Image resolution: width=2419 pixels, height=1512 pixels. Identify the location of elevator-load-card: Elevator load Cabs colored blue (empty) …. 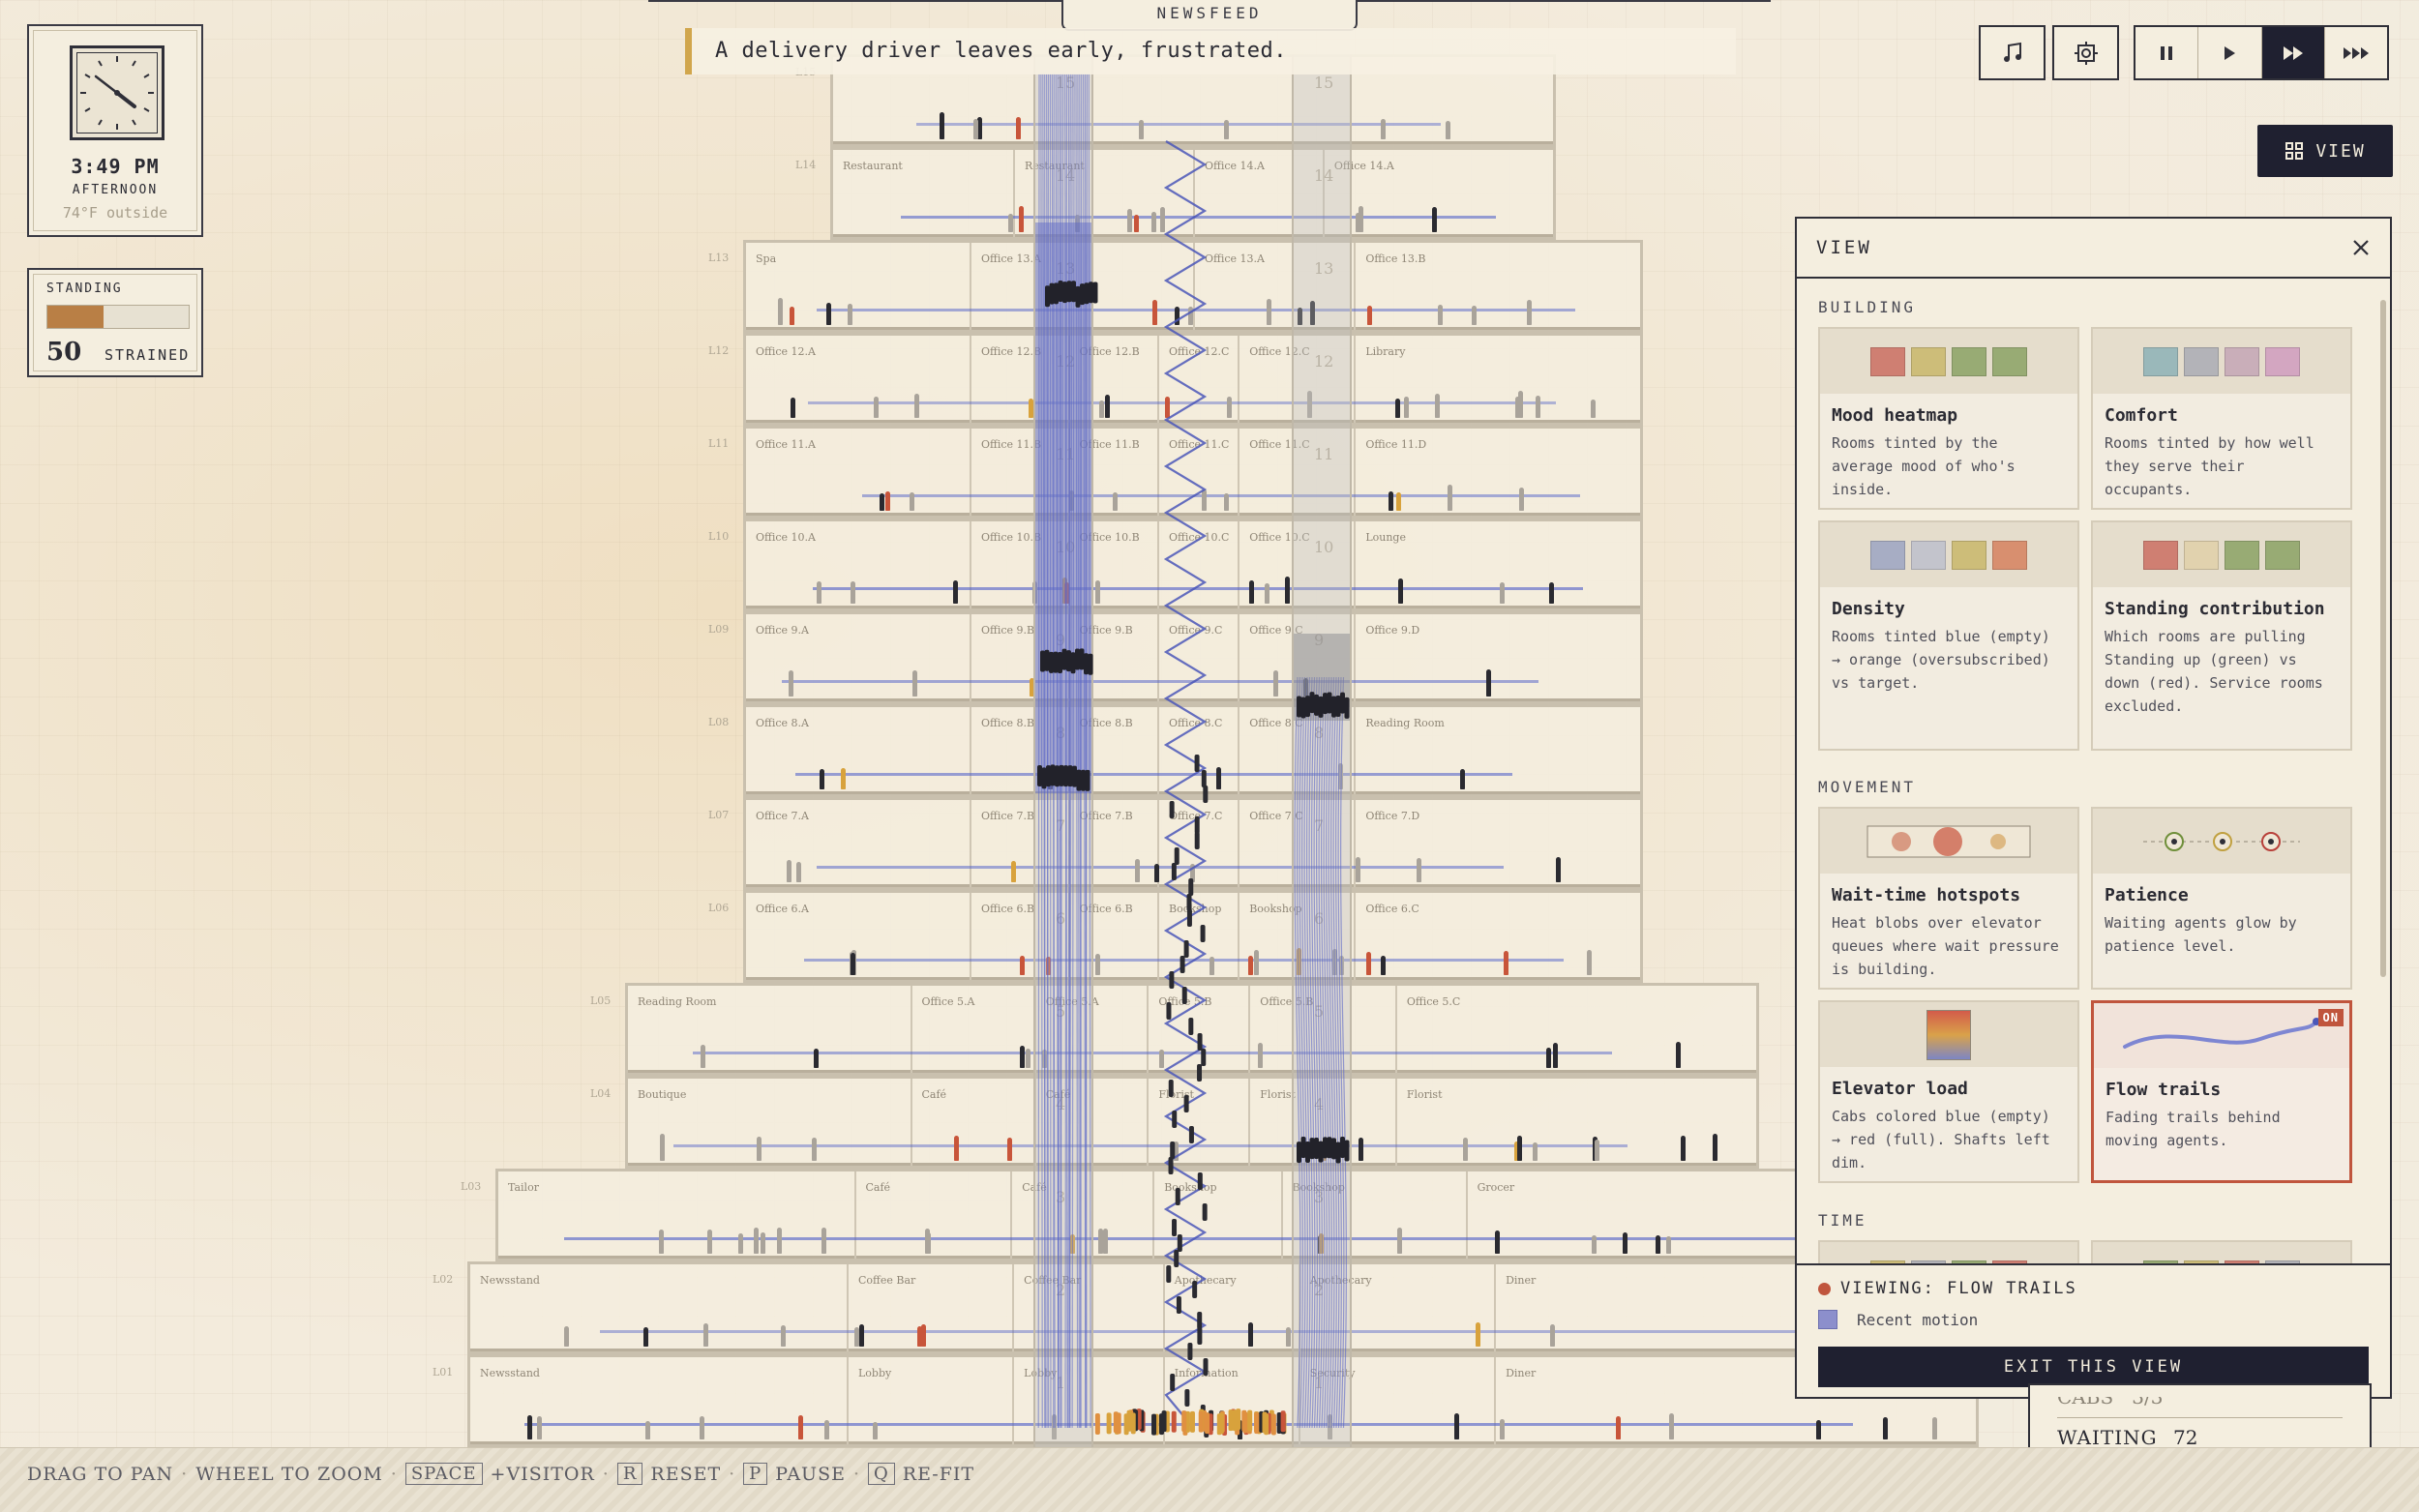
(1948, 1092).